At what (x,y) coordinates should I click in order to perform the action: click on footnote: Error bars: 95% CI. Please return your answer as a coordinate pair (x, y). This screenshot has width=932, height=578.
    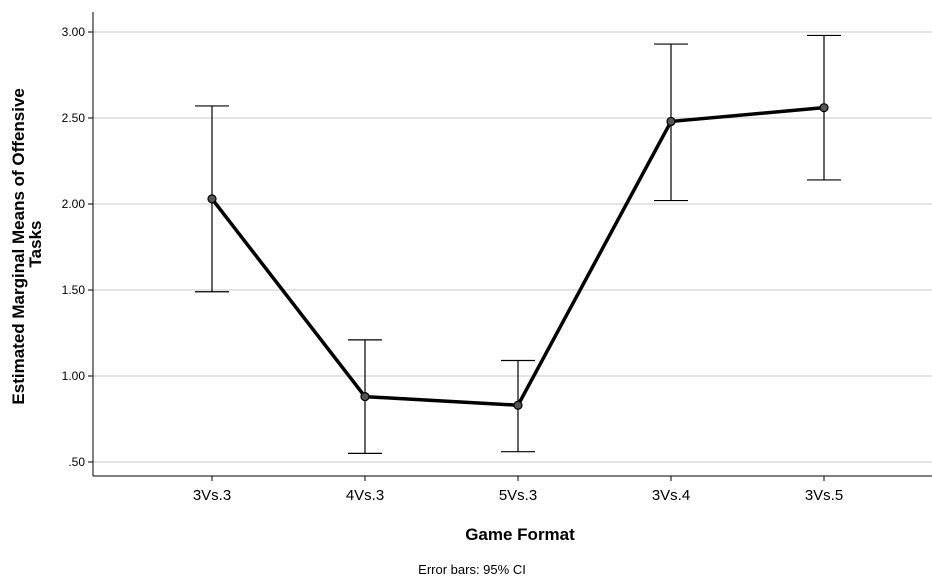
    Looking at the image, I should click on (472, 569).